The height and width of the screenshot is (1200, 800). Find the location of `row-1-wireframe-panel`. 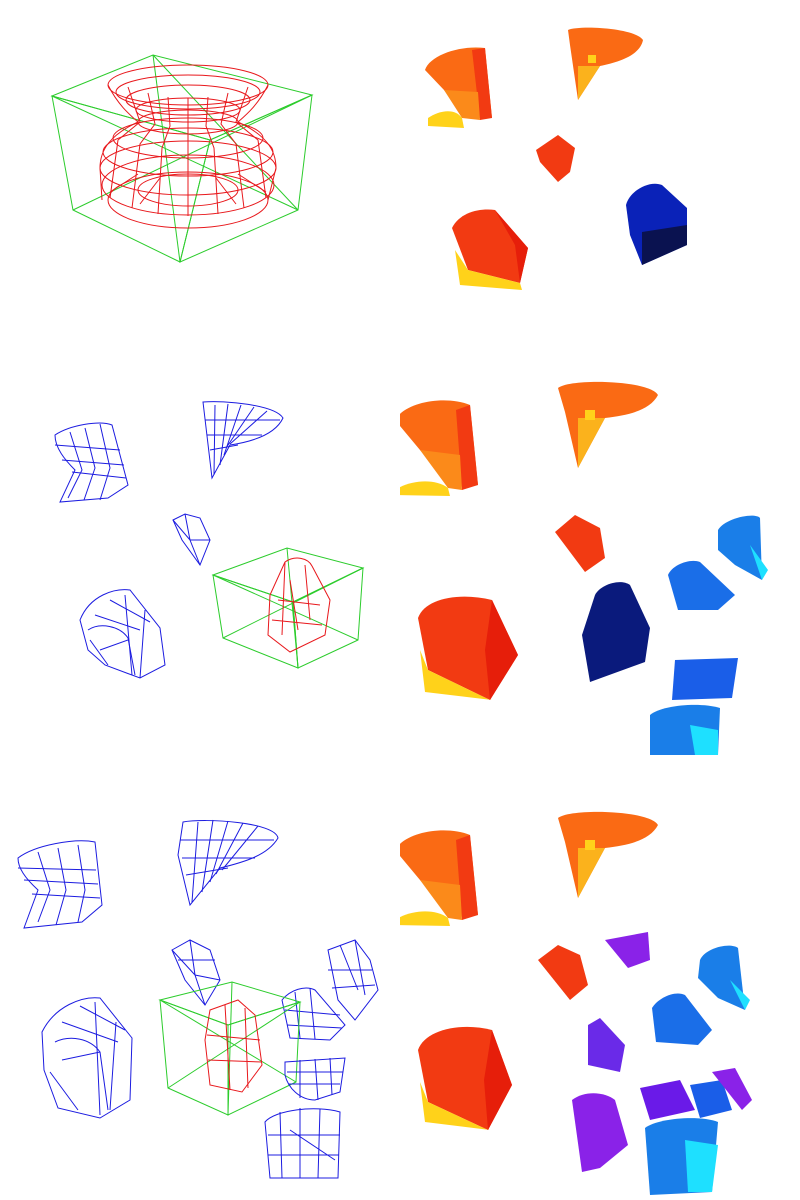

row-1-wireframe-panel is located at coordinates (200, 150).